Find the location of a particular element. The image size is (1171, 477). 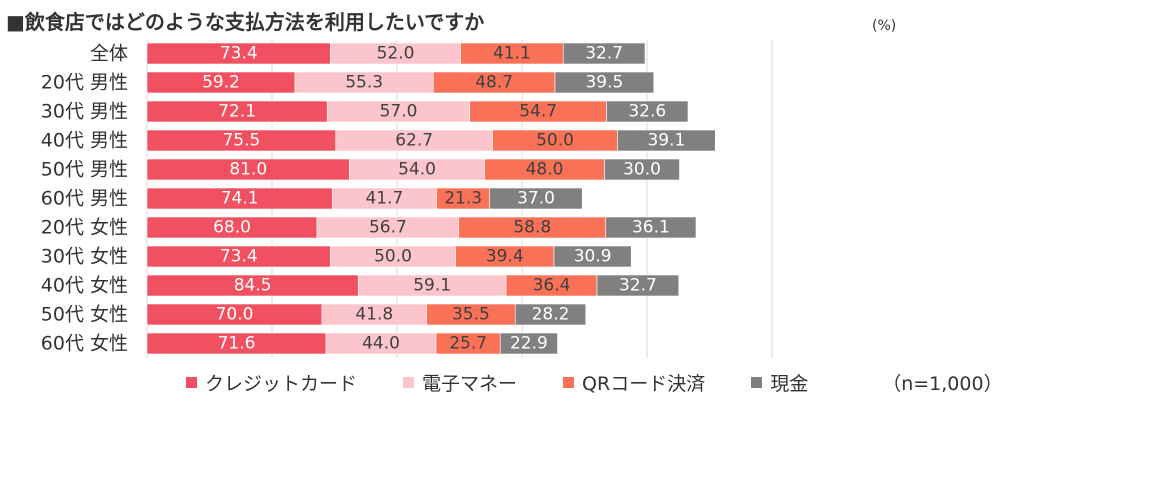

legend-item-credit-card: クレジットカード is located at coordinates (271, 382).